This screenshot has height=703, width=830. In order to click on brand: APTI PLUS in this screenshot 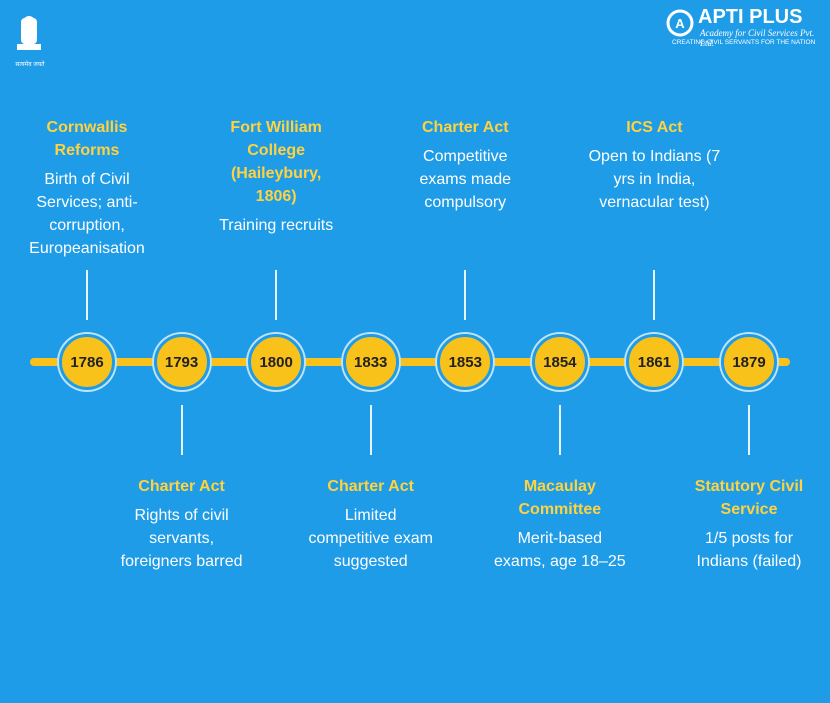, I will do `click(750, 17)`.